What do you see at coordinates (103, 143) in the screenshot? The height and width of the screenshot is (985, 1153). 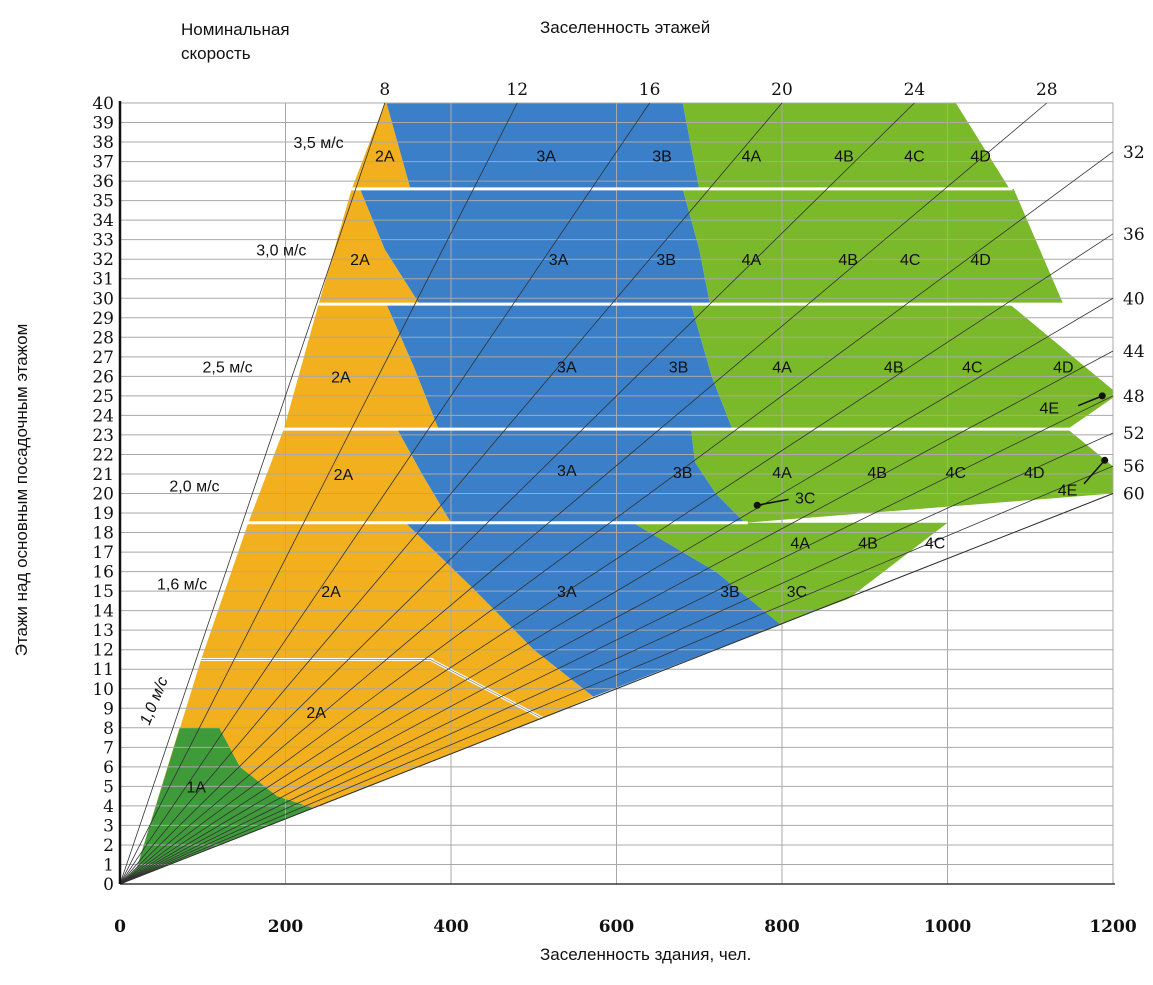 I see `y-tick-label-38: 38` at bounding box center [103, 143].